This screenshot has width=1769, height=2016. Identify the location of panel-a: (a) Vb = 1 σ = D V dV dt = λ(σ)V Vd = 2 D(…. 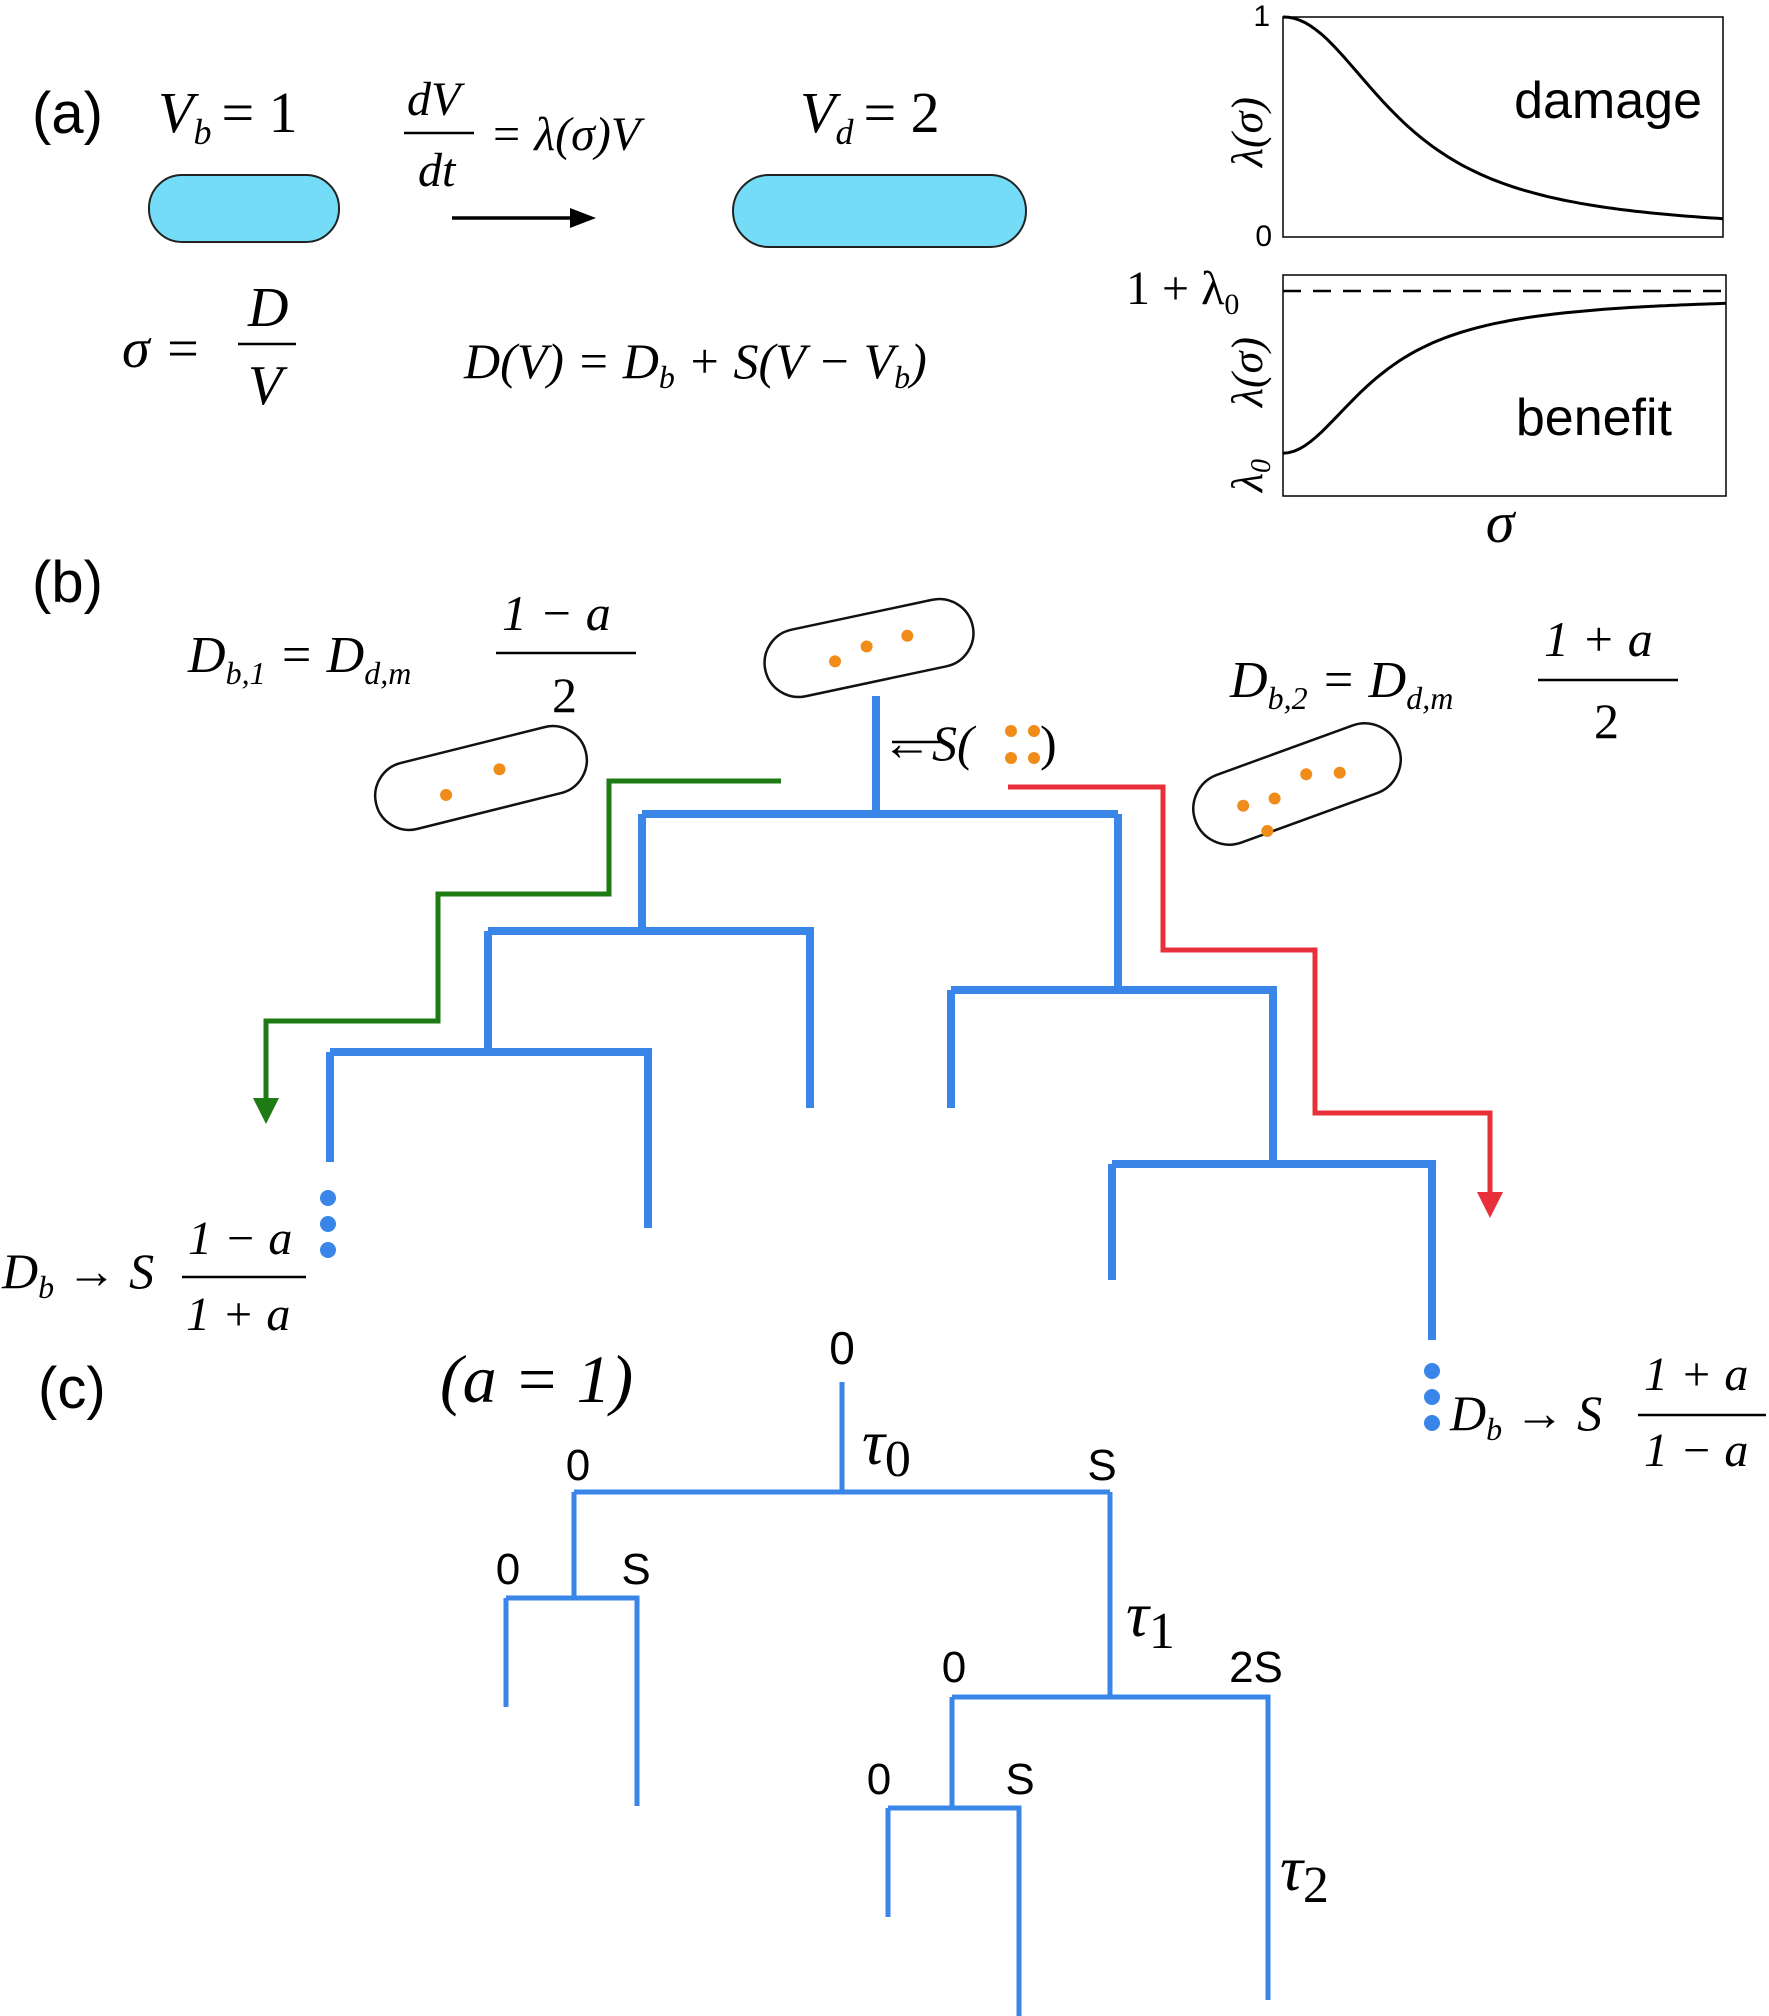
(529, 245).